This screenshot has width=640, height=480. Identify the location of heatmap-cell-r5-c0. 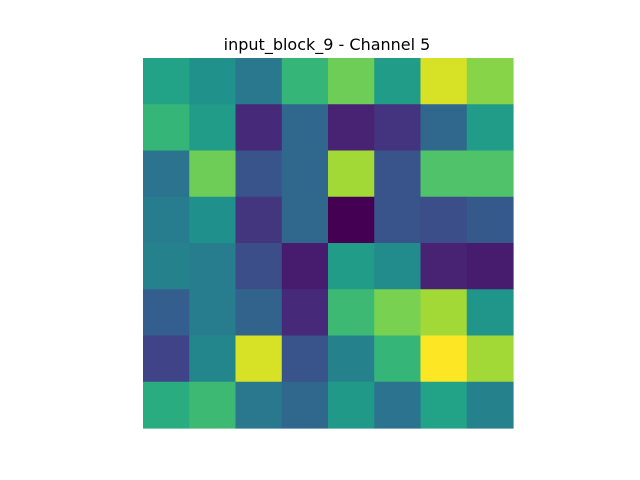
(166, 313).